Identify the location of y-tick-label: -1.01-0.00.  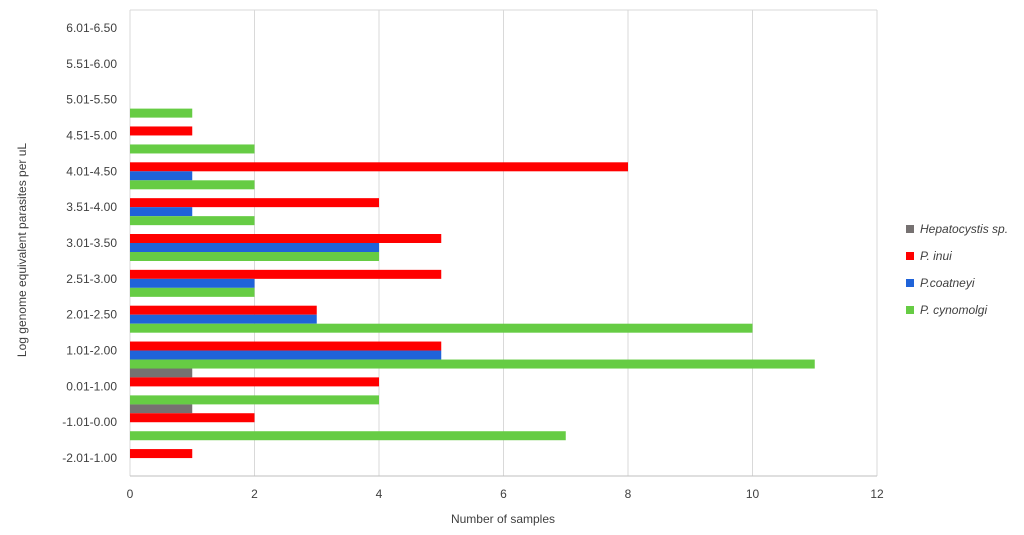
(89, 422).